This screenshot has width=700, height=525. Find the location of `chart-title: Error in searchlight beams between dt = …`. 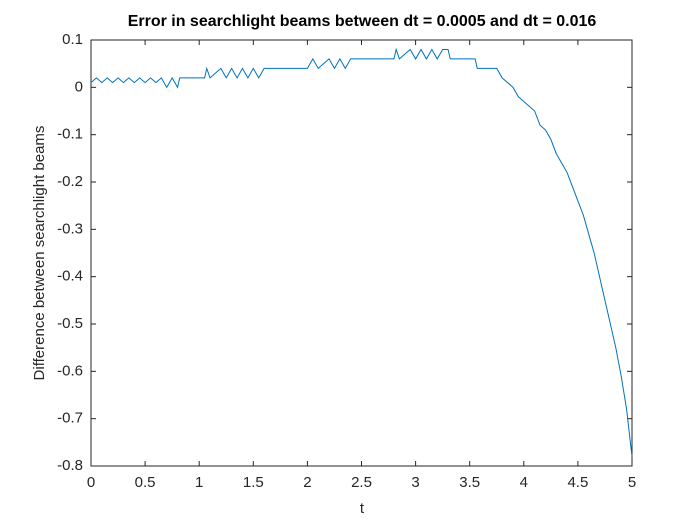

chart-title: Error in searchlight beams between dt = … is located at coordinates (362, 21).